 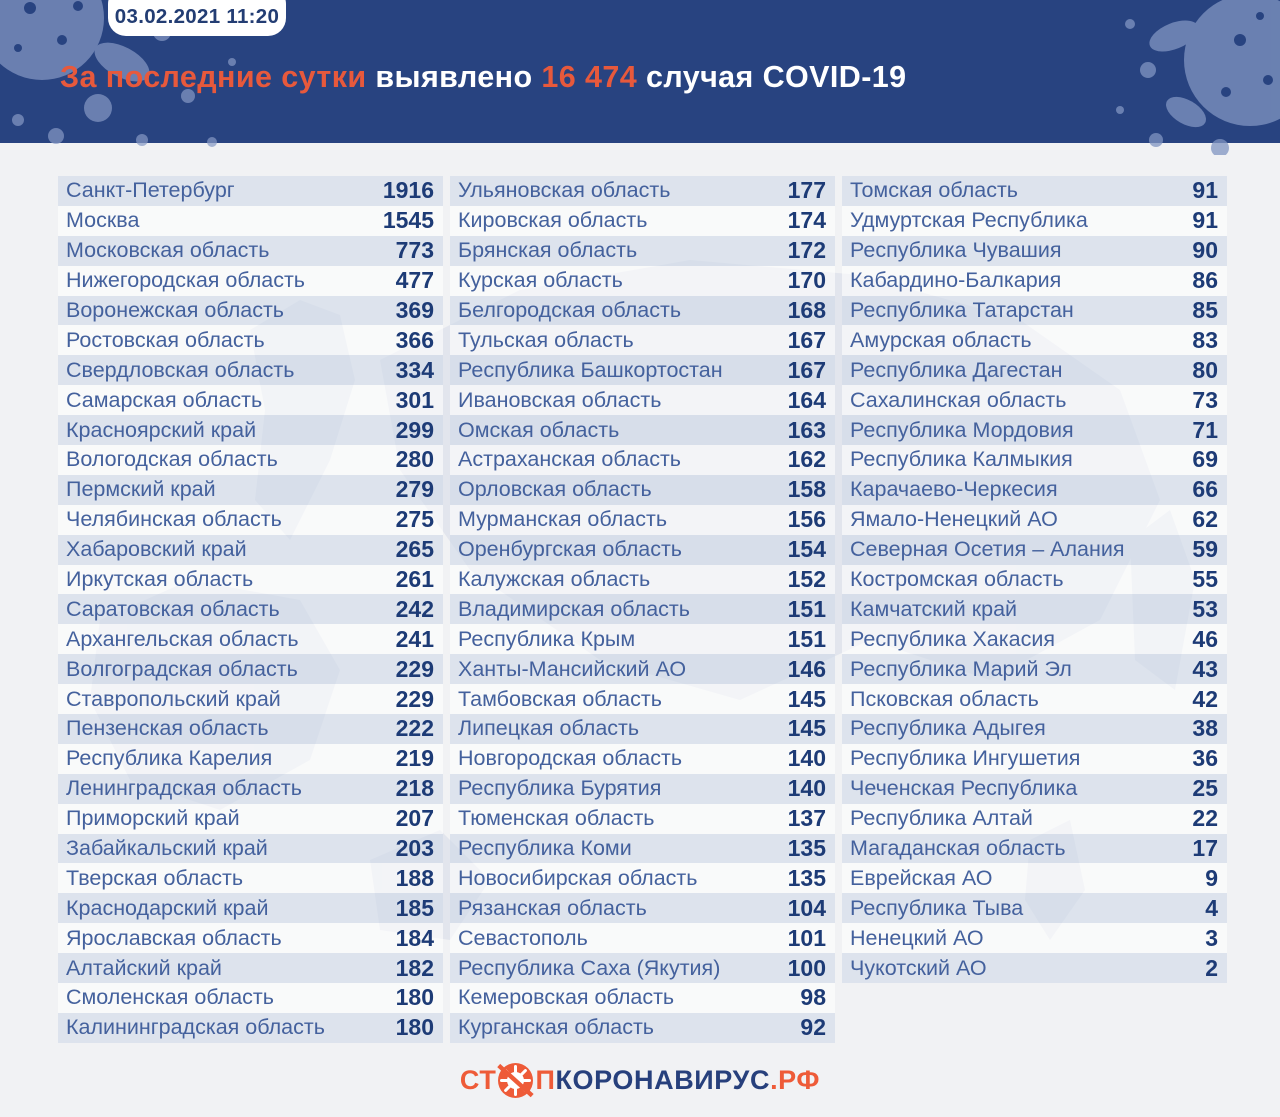 I want to click on region-name: Костромская область, so click(x=957, y=579).